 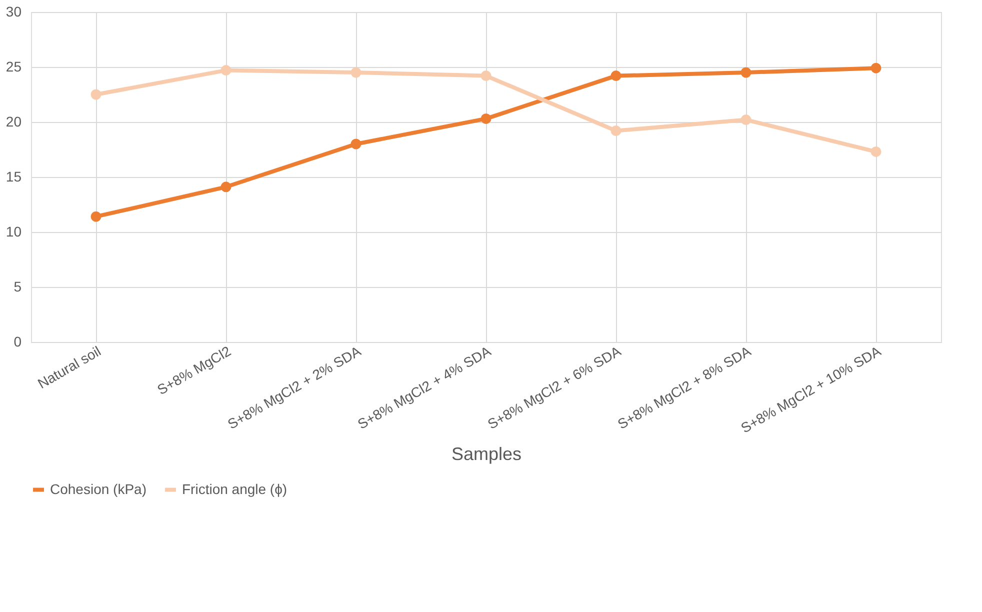 I want to click on y-tick-label: 30, so click(x=14, y=12).